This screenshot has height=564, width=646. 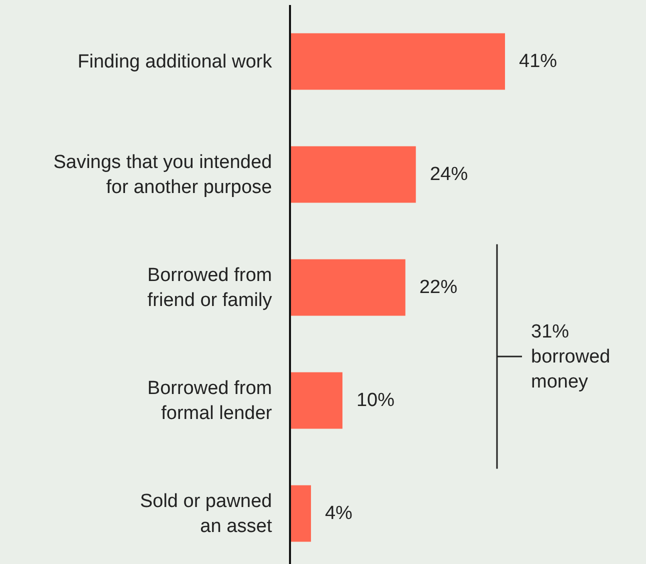 What do you see at coordinates (210, 401) in the screenshot?
I see `y-tick-label: Borrowed from formal lender` at bounding box center [210, 401].